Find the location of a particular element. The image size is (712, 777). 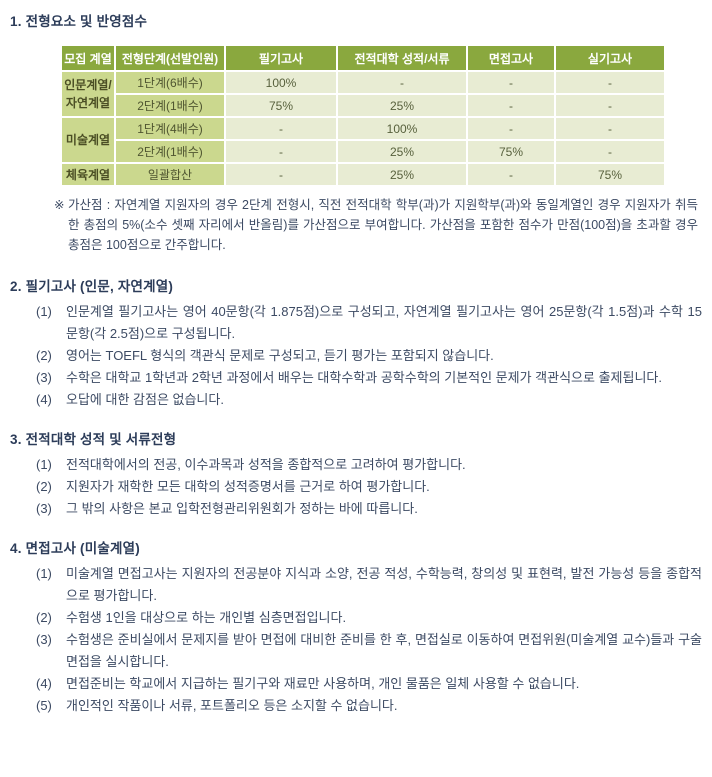

section-2-title: 2. 필기고사 (인문, 자연계열) is located at coordinates (92, 286).